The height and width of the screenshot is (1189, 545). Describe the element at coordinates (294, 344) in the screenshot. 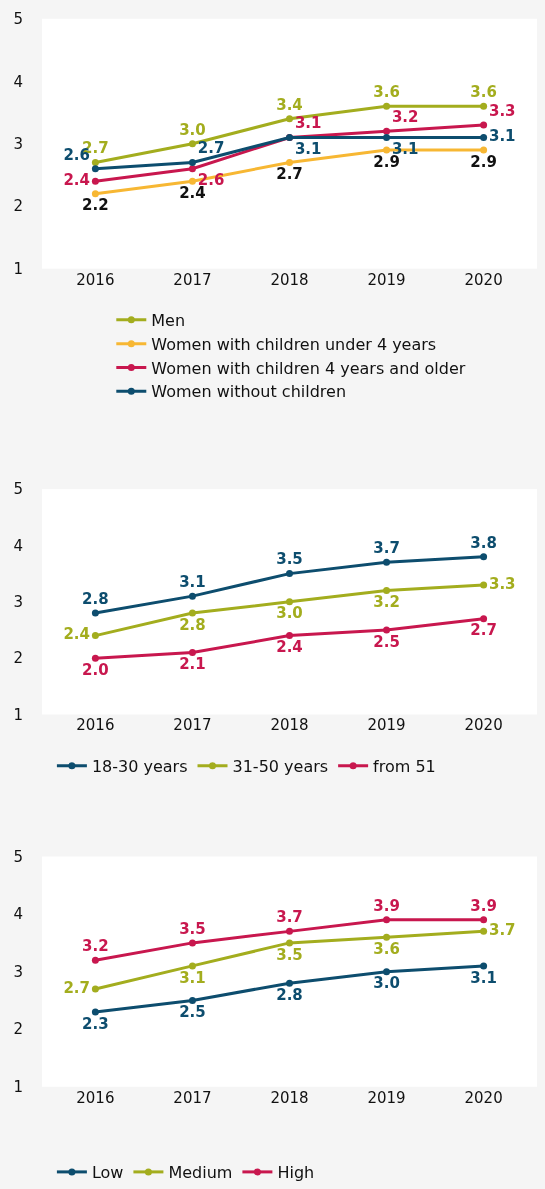

I see `legend-label: Women with children under 4 years` at that location.